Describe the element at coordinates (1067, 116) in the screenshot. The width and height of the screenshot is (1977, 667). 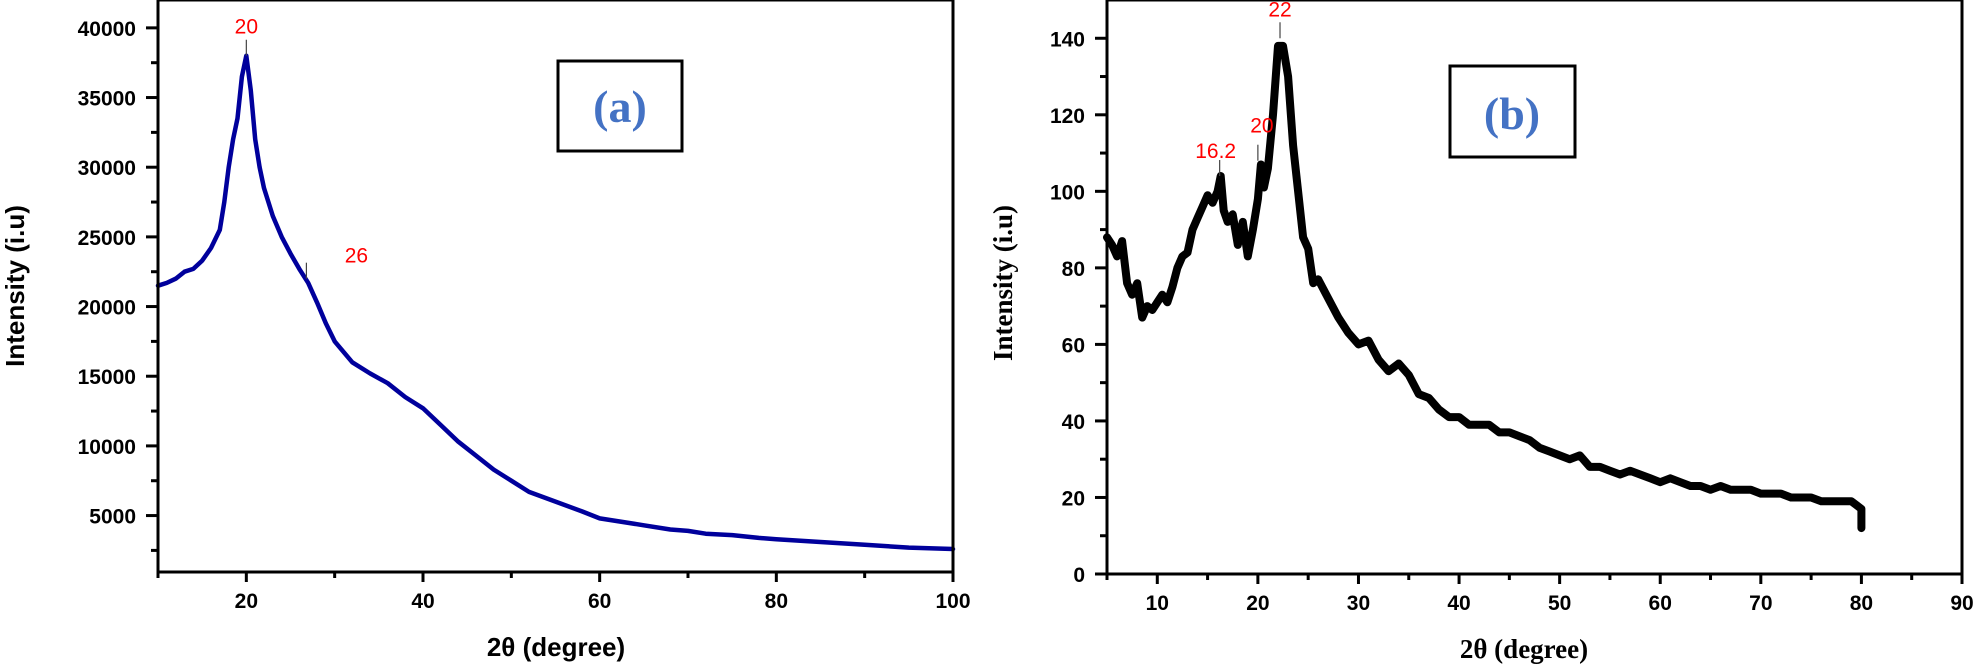
I see `y-tick-label: 120` at that location.